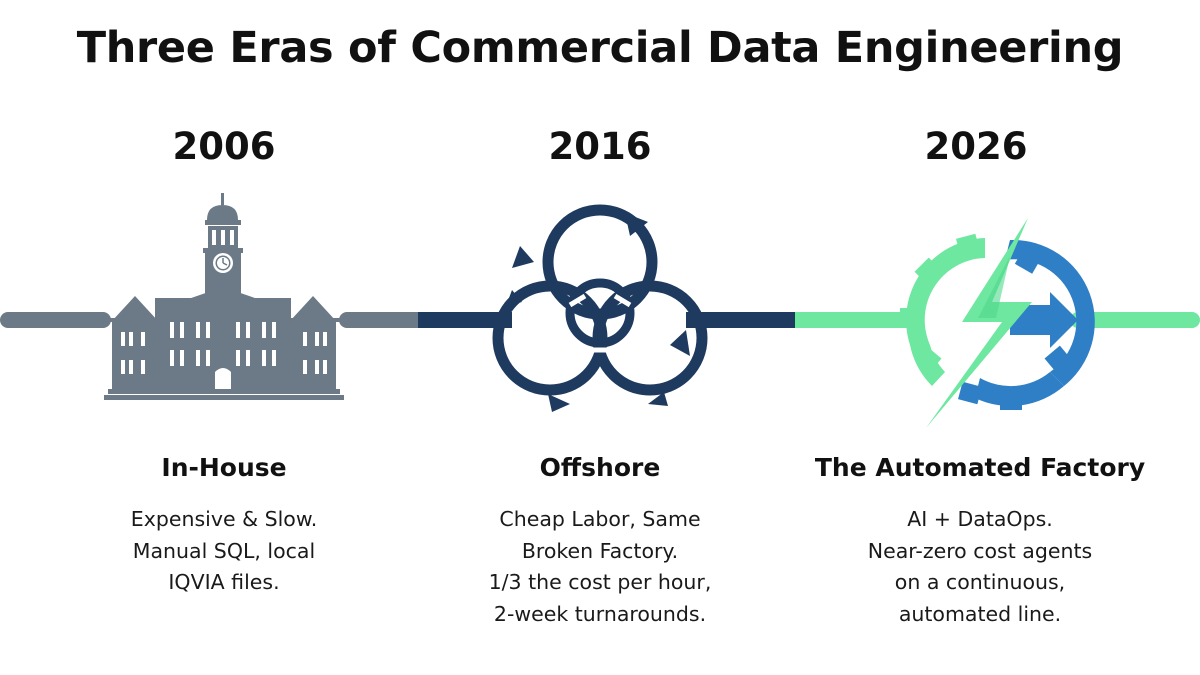 The width and height of the screenshot is (1200, 675). What do you see at coordinates (600, 582) in the screenshot?
I see `era-description-line: 1/3 the cost per hour,` at bounding box center [600, 582].